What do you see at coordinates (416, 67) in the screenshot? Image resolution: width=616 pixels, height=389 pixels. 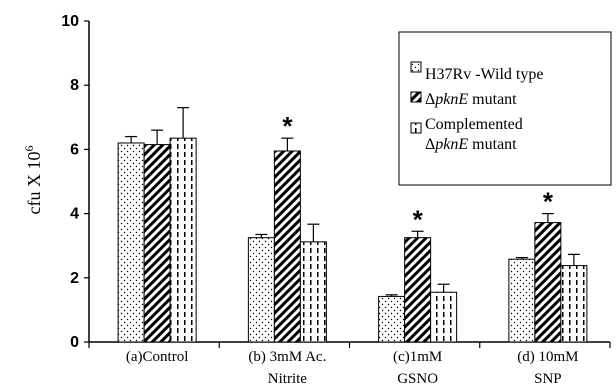 I see `legend-swatch-wild-type` at bounding box center [416, 67].